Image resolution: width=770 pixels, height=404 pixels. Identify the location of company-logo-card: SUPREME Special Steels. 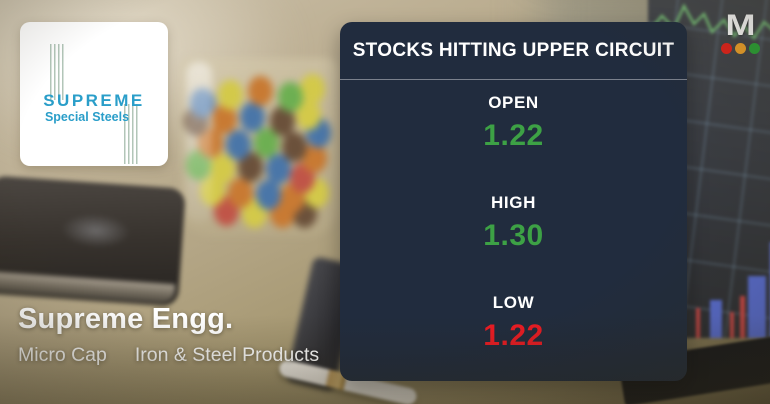
(94, 94).